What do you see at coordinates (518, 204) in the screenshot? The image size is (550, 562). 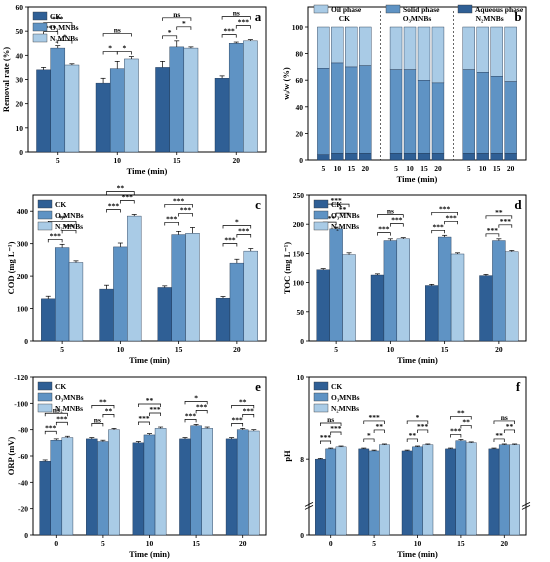 I see `panel-label: d` at bounding box center [518, 204].